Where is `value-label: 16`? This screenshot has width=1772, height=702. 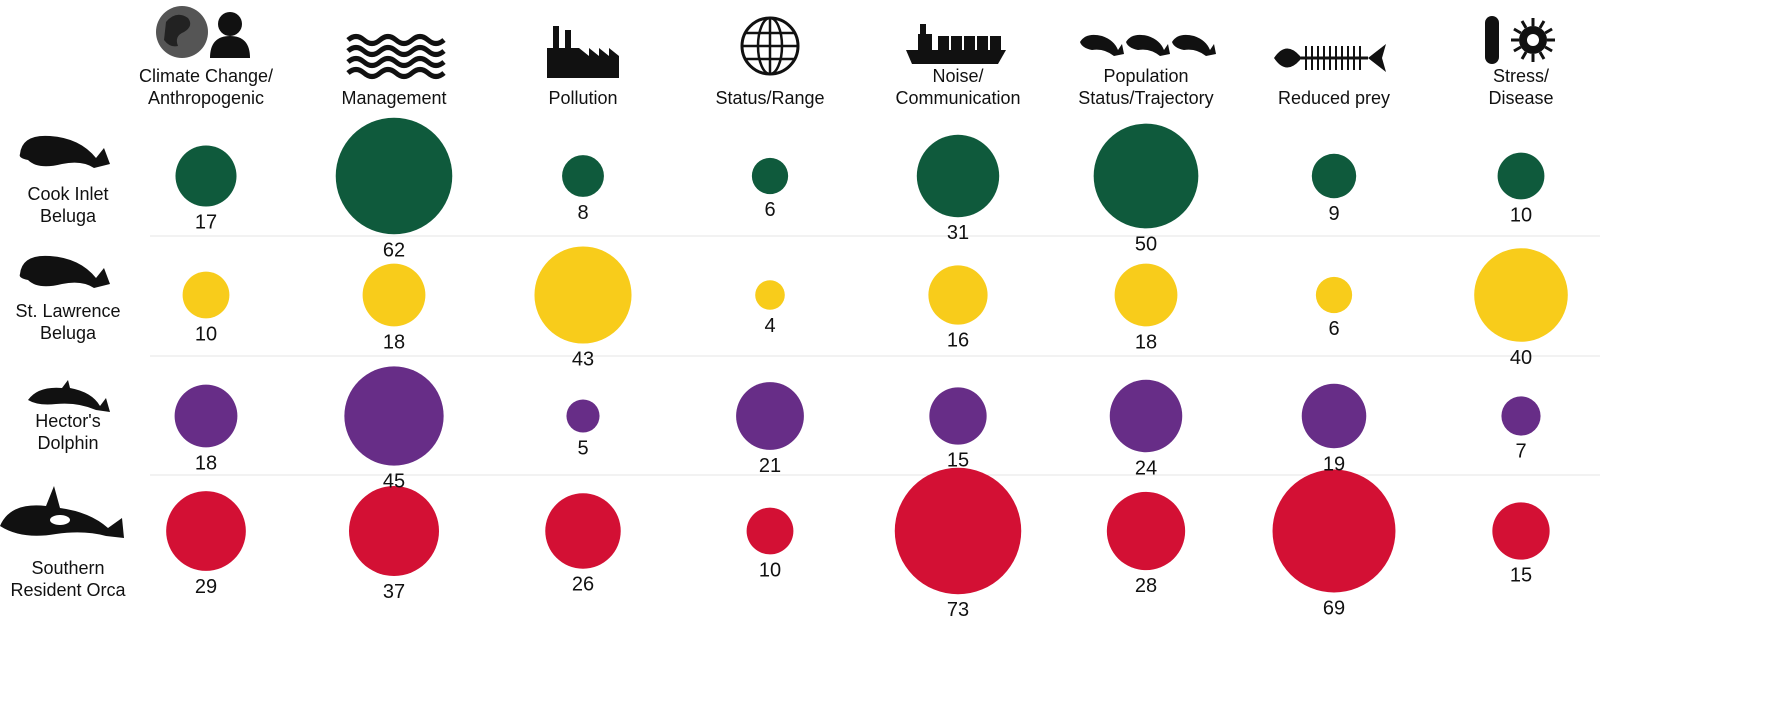 value-label: 16 is located at coordinates (958, 341).